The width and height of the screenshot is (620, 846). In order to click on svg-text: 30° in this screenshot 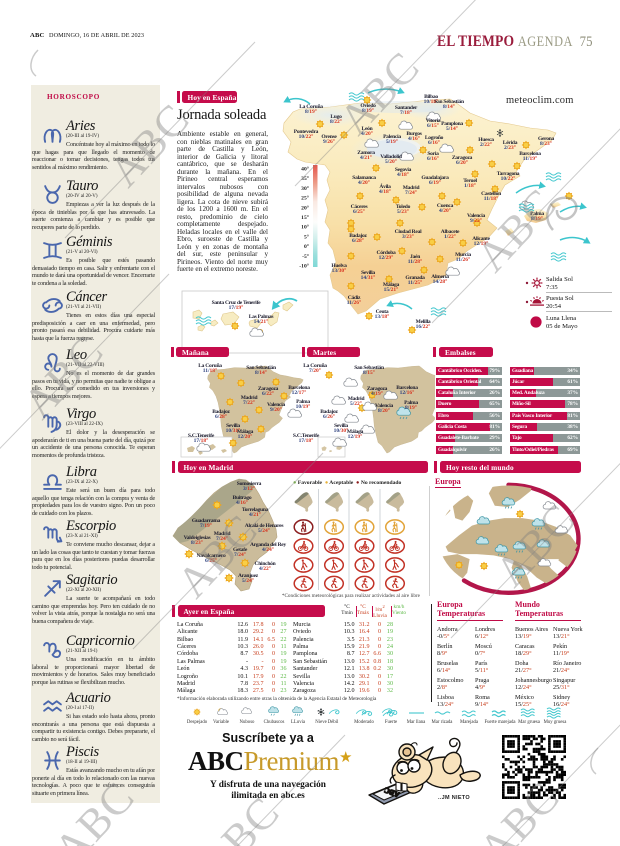, I will do `click(305, 188)`.